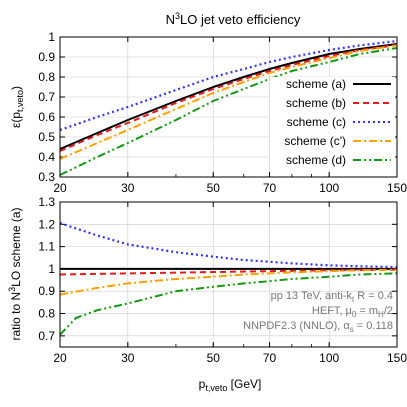 This screenshot has height=407, width=407. I want to click on bottom-y-tick-label: 0.8, so click(46, 314).